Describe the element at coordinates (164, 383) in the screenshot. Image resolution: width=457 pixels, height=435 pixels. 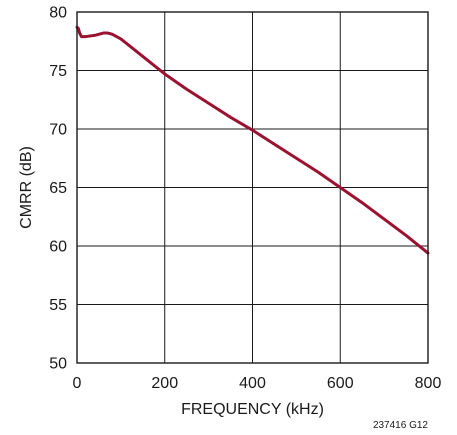
I see `x-tick-label: 200` at that location.